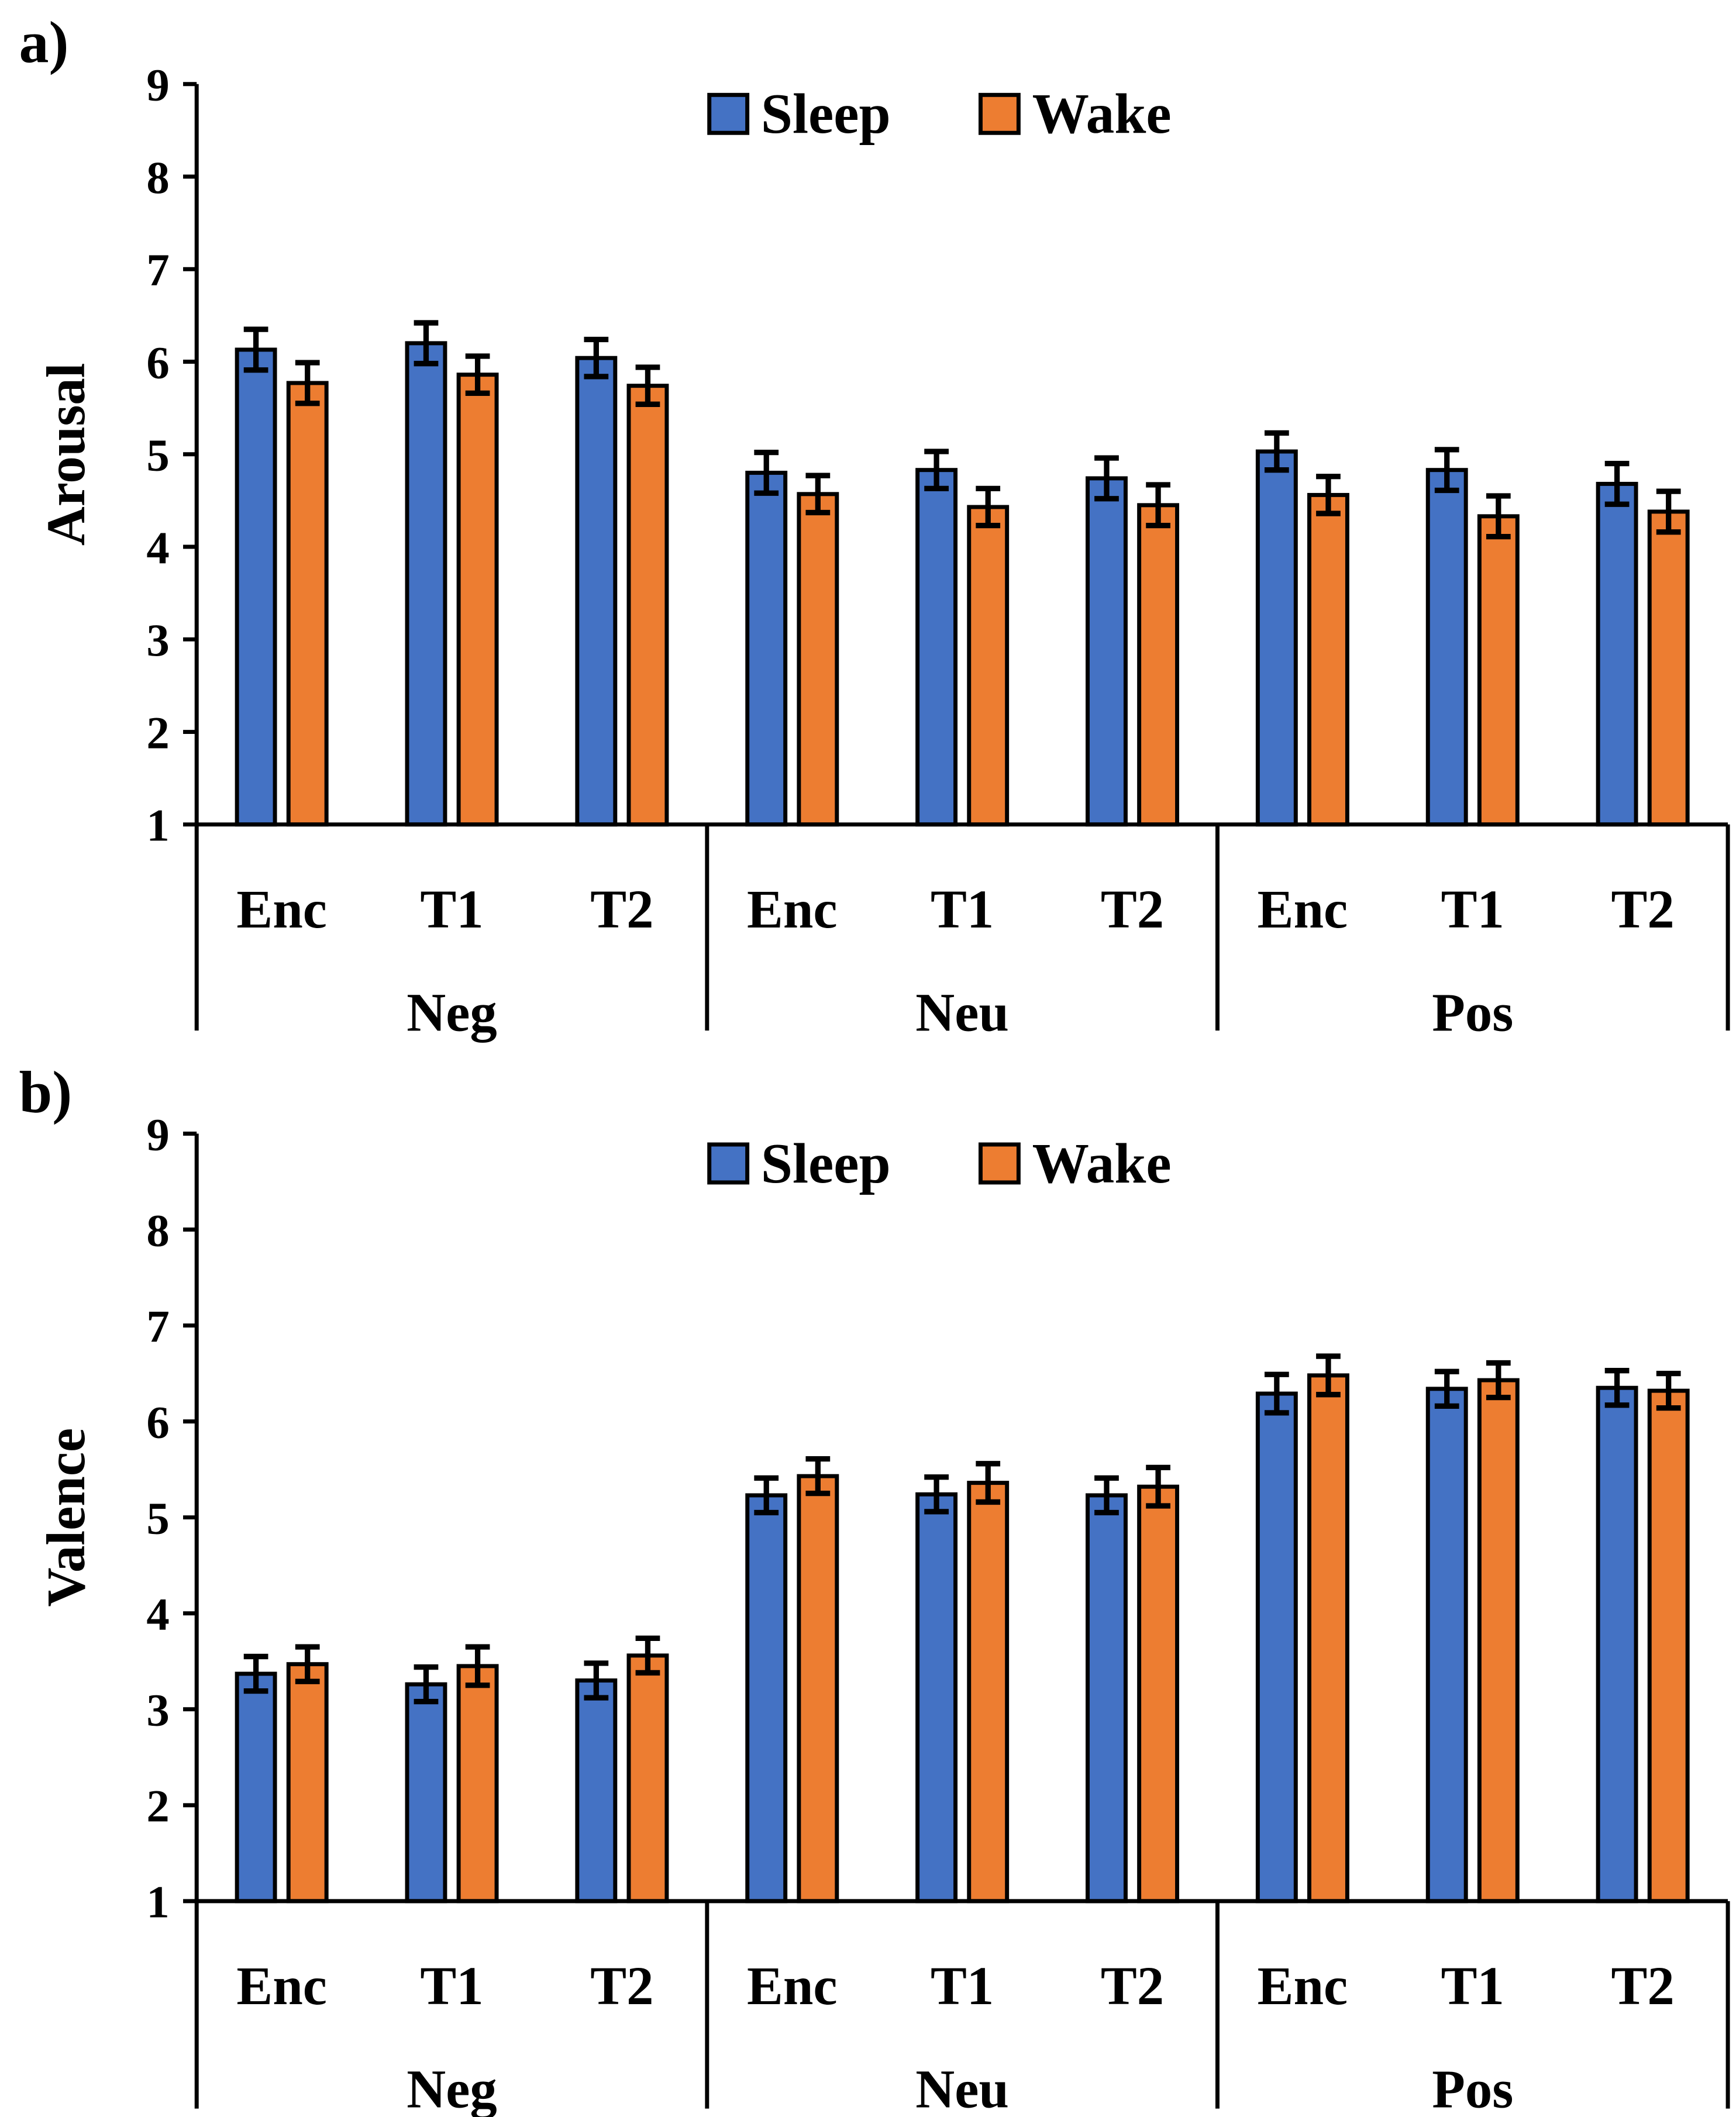 Image resolution: width=1736 pixels, height=2117 pixels. Describe the element at coordinates (66, 454) in the screenshot. I see `y-axis-title: Arousal` at that location.